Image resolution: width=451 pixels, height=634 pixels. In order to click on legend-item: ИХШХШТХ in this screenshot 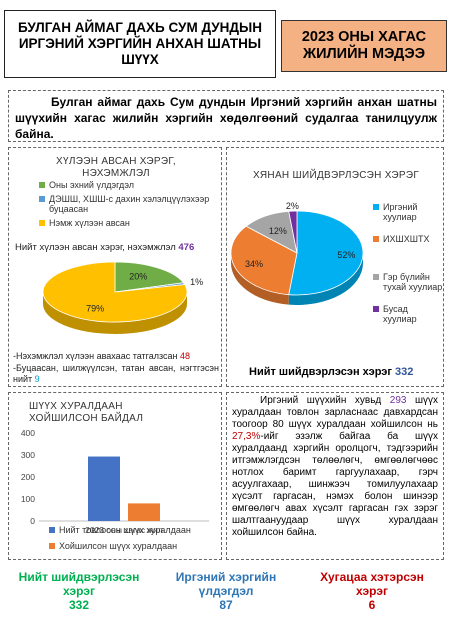, I will do `click(408, 239)`.